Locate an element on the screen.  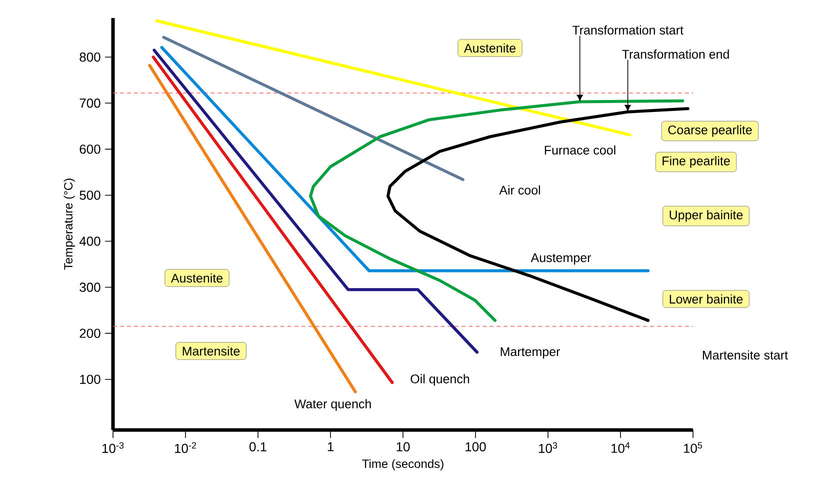
y-tick-label: 800 is located at coordinates (90, 57).